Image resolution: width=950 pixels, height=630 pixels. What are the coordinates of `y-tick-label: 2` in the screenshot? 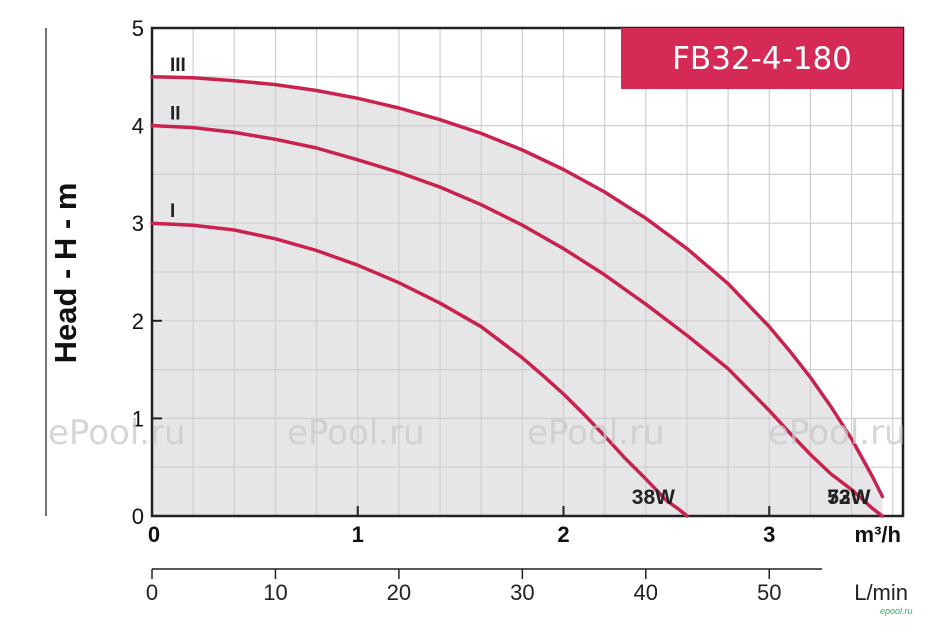 It's located at (138, 321).